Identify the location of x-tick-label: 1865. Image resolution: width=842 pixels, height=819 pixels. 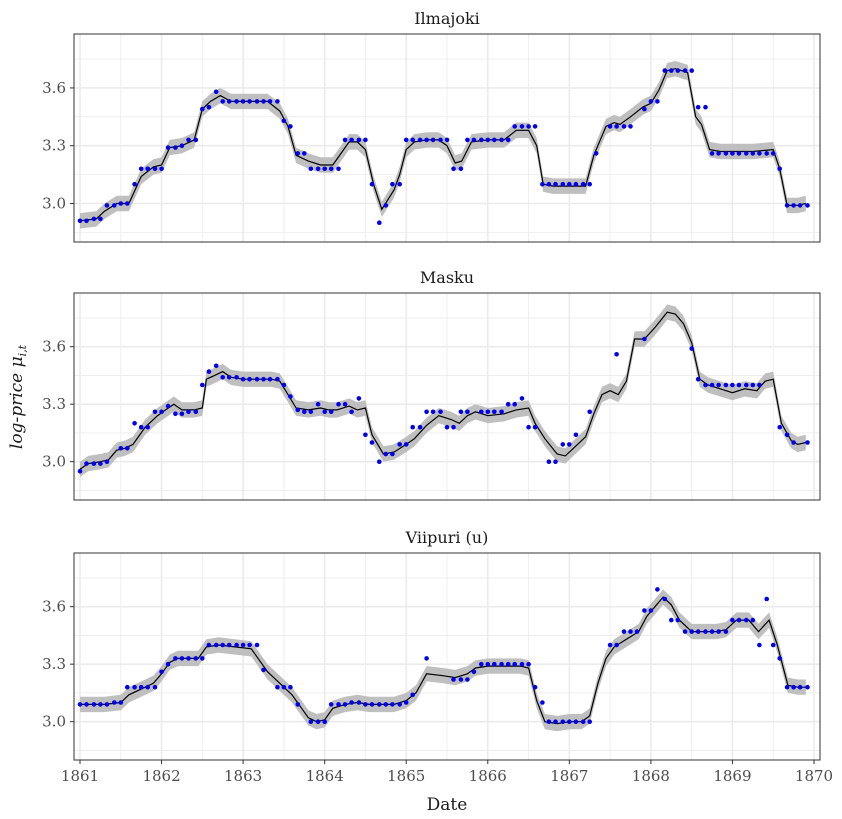
(406, 776).